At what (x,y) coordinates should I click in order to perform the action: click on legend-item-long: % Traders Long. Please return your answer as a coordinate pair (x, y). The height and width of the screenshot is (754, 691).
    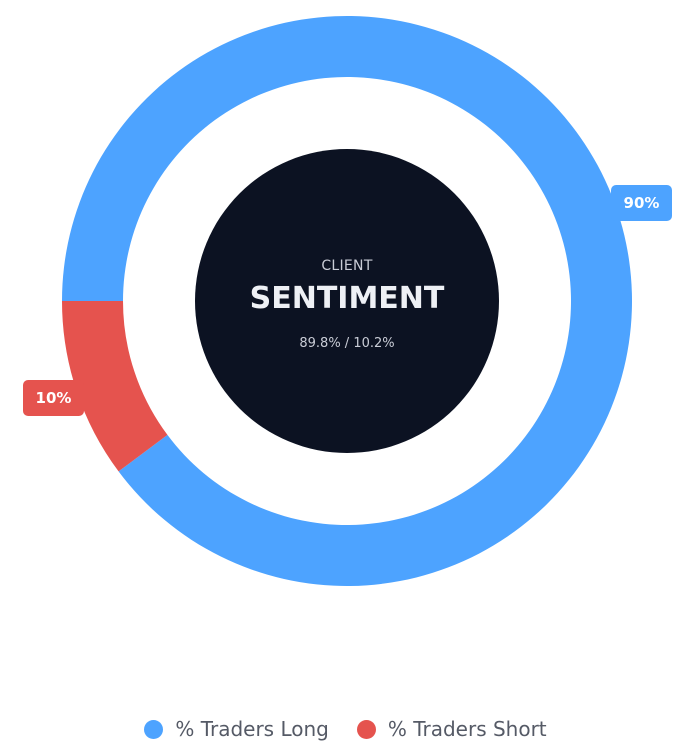
    Looking at the image, I should click on (236, 729).